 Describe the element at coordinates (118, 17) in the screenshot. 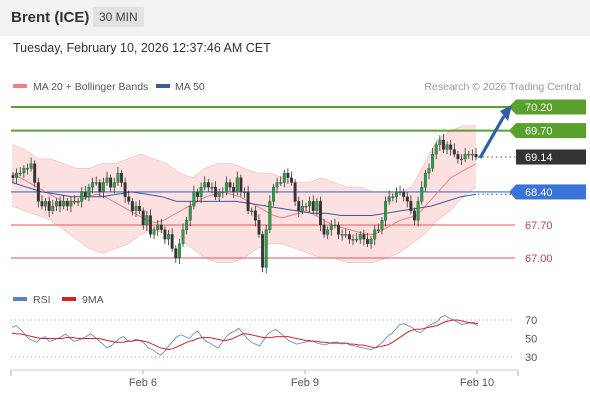

I see `timeframe-badge: 30 MIN` at that location.